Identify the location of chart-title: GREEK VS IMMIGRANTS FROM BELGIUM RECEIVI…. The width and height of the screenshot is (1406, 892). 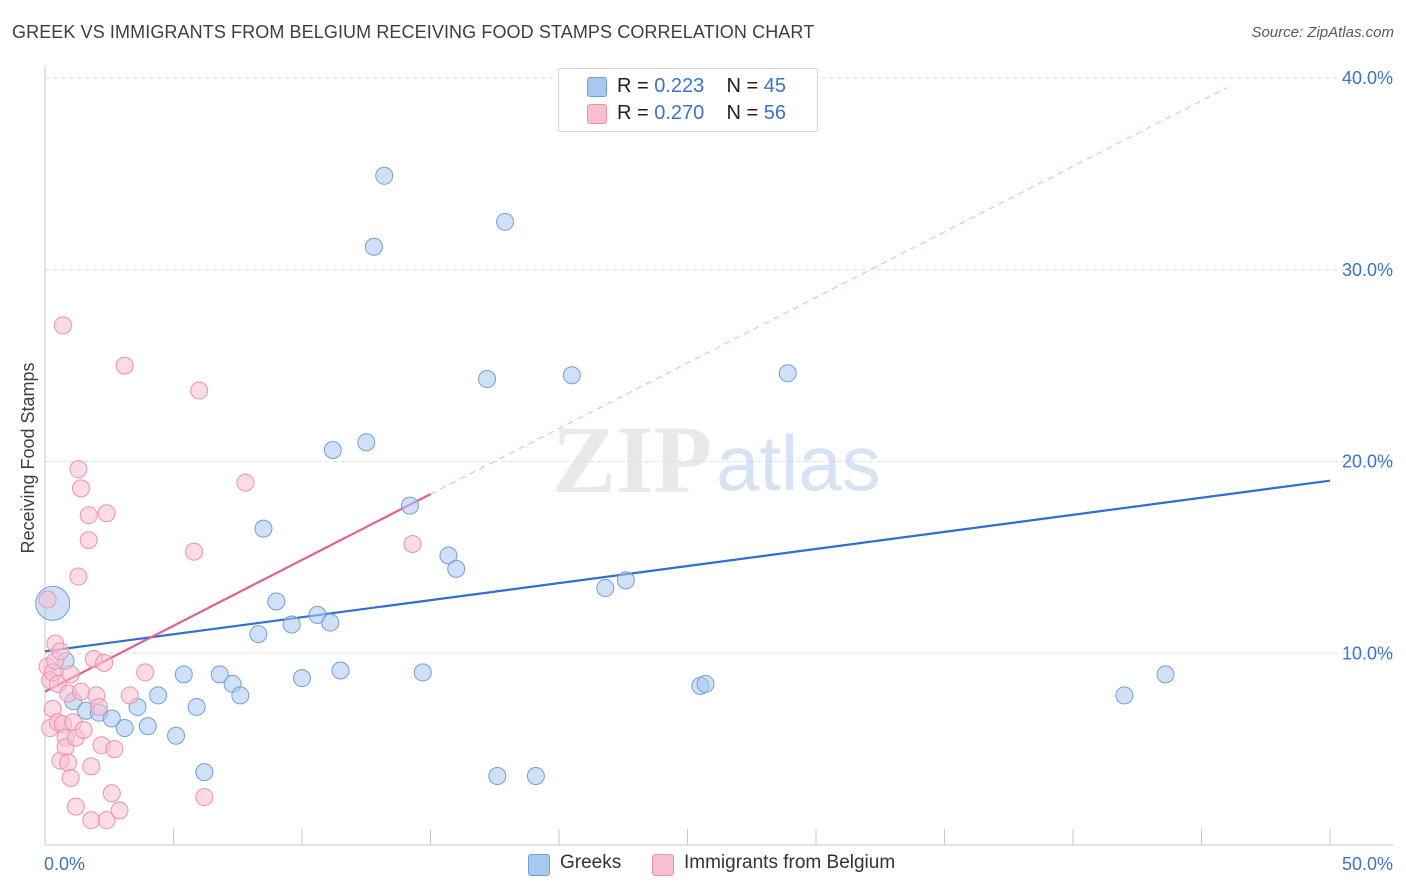
(413, 32).